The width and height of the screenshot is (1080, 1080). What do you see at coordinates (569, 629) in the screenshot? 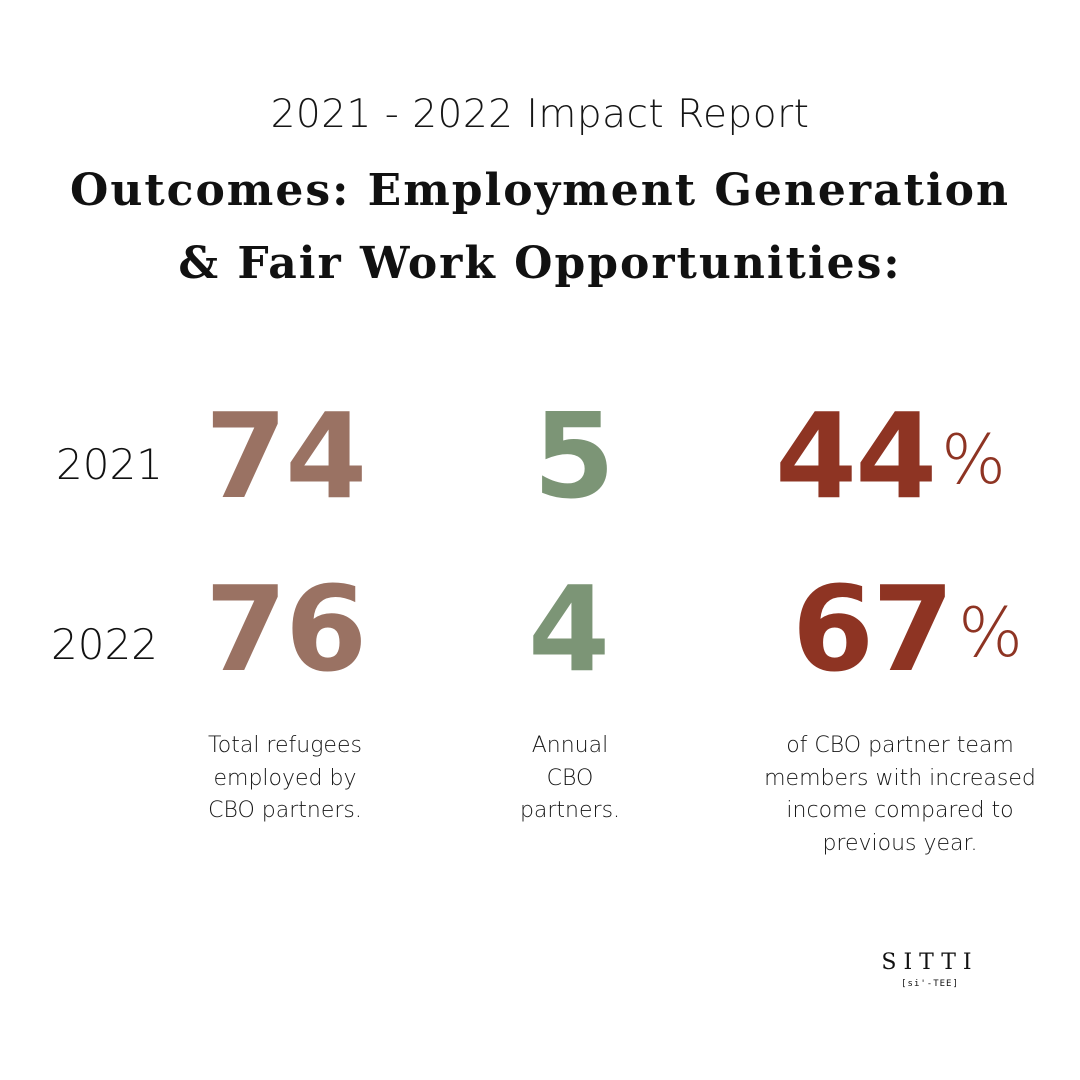
I see `cbo-partners-2022: 4` at bounding box center [569, 629].